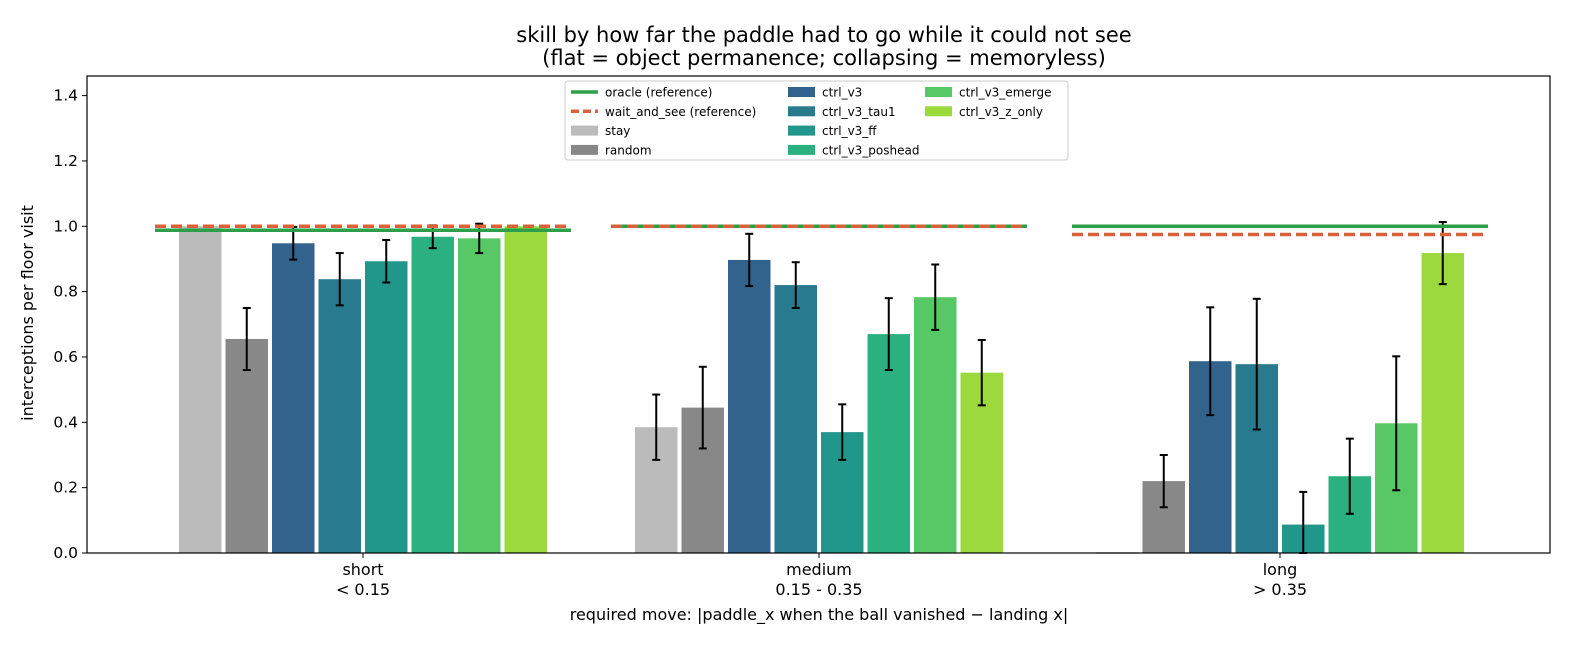 This screenshot has width=1586, height=650. What do you see at coordinates (1280, 569) in the screenshot?
I see `x-tick-label-long: long` at bounding box center [1280, 569].